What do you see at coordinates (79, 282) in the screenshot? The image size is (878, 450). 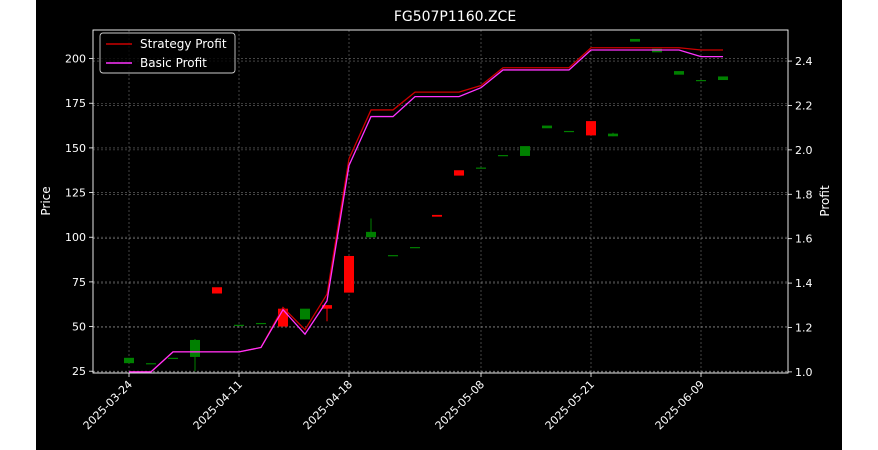 I see `y-tick-label-left: 75` at bounding box center [79, 282].